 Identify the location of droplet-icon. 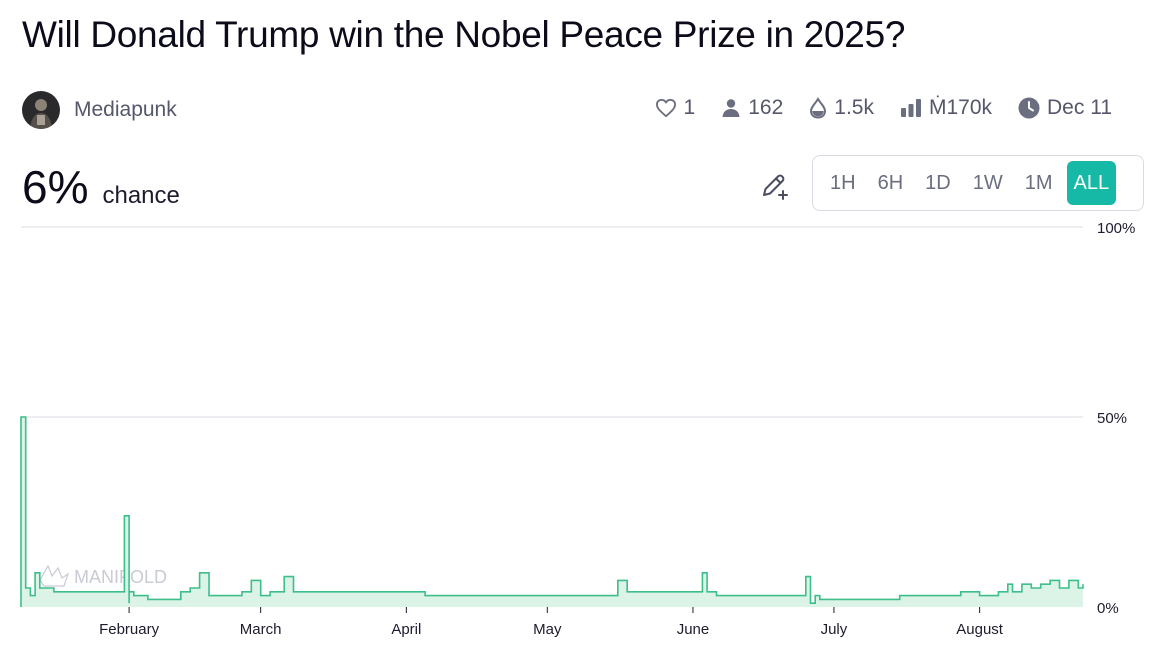
(818, 108).